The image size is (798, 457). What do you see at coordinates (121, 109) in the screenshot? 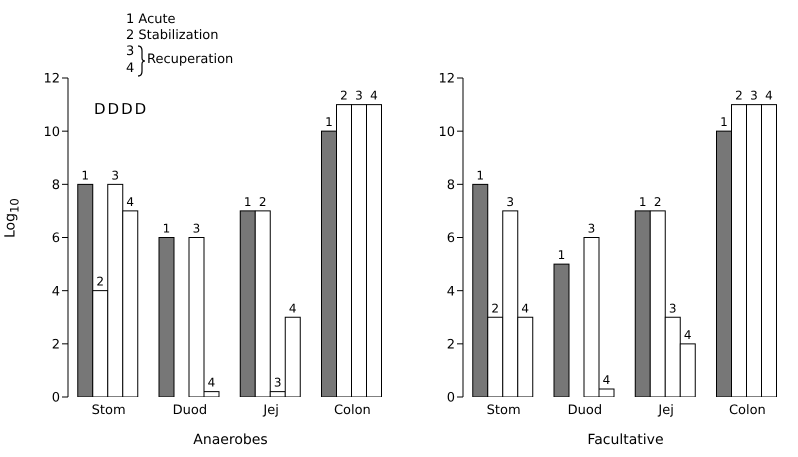
I see `annotation: DDDD` at bounding box center [121, 109].